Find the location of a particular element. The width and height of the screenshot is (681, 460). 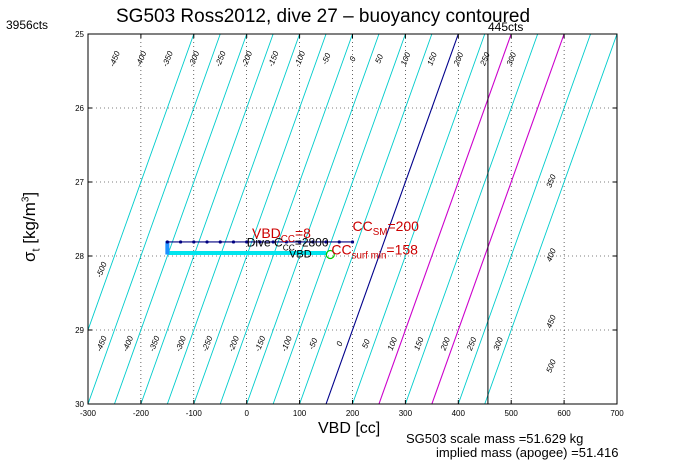

annotation-text: CCSM=200 is located at coordinates (386, 228).